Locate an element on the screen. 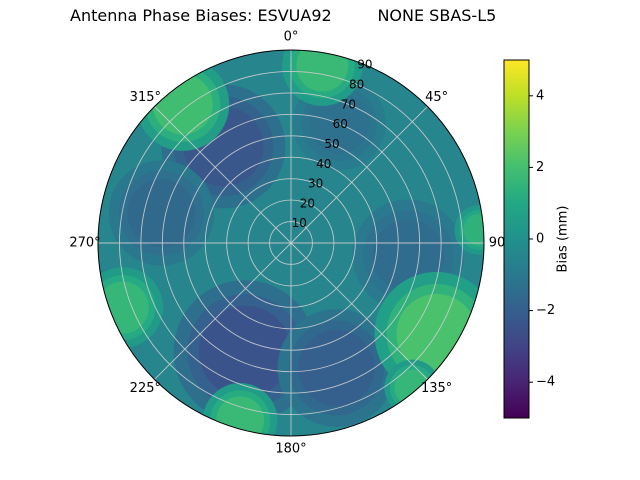 This screenshot has height=480, width=640. colorbar-tick-label: −4 is located at coordinates (545, 382).